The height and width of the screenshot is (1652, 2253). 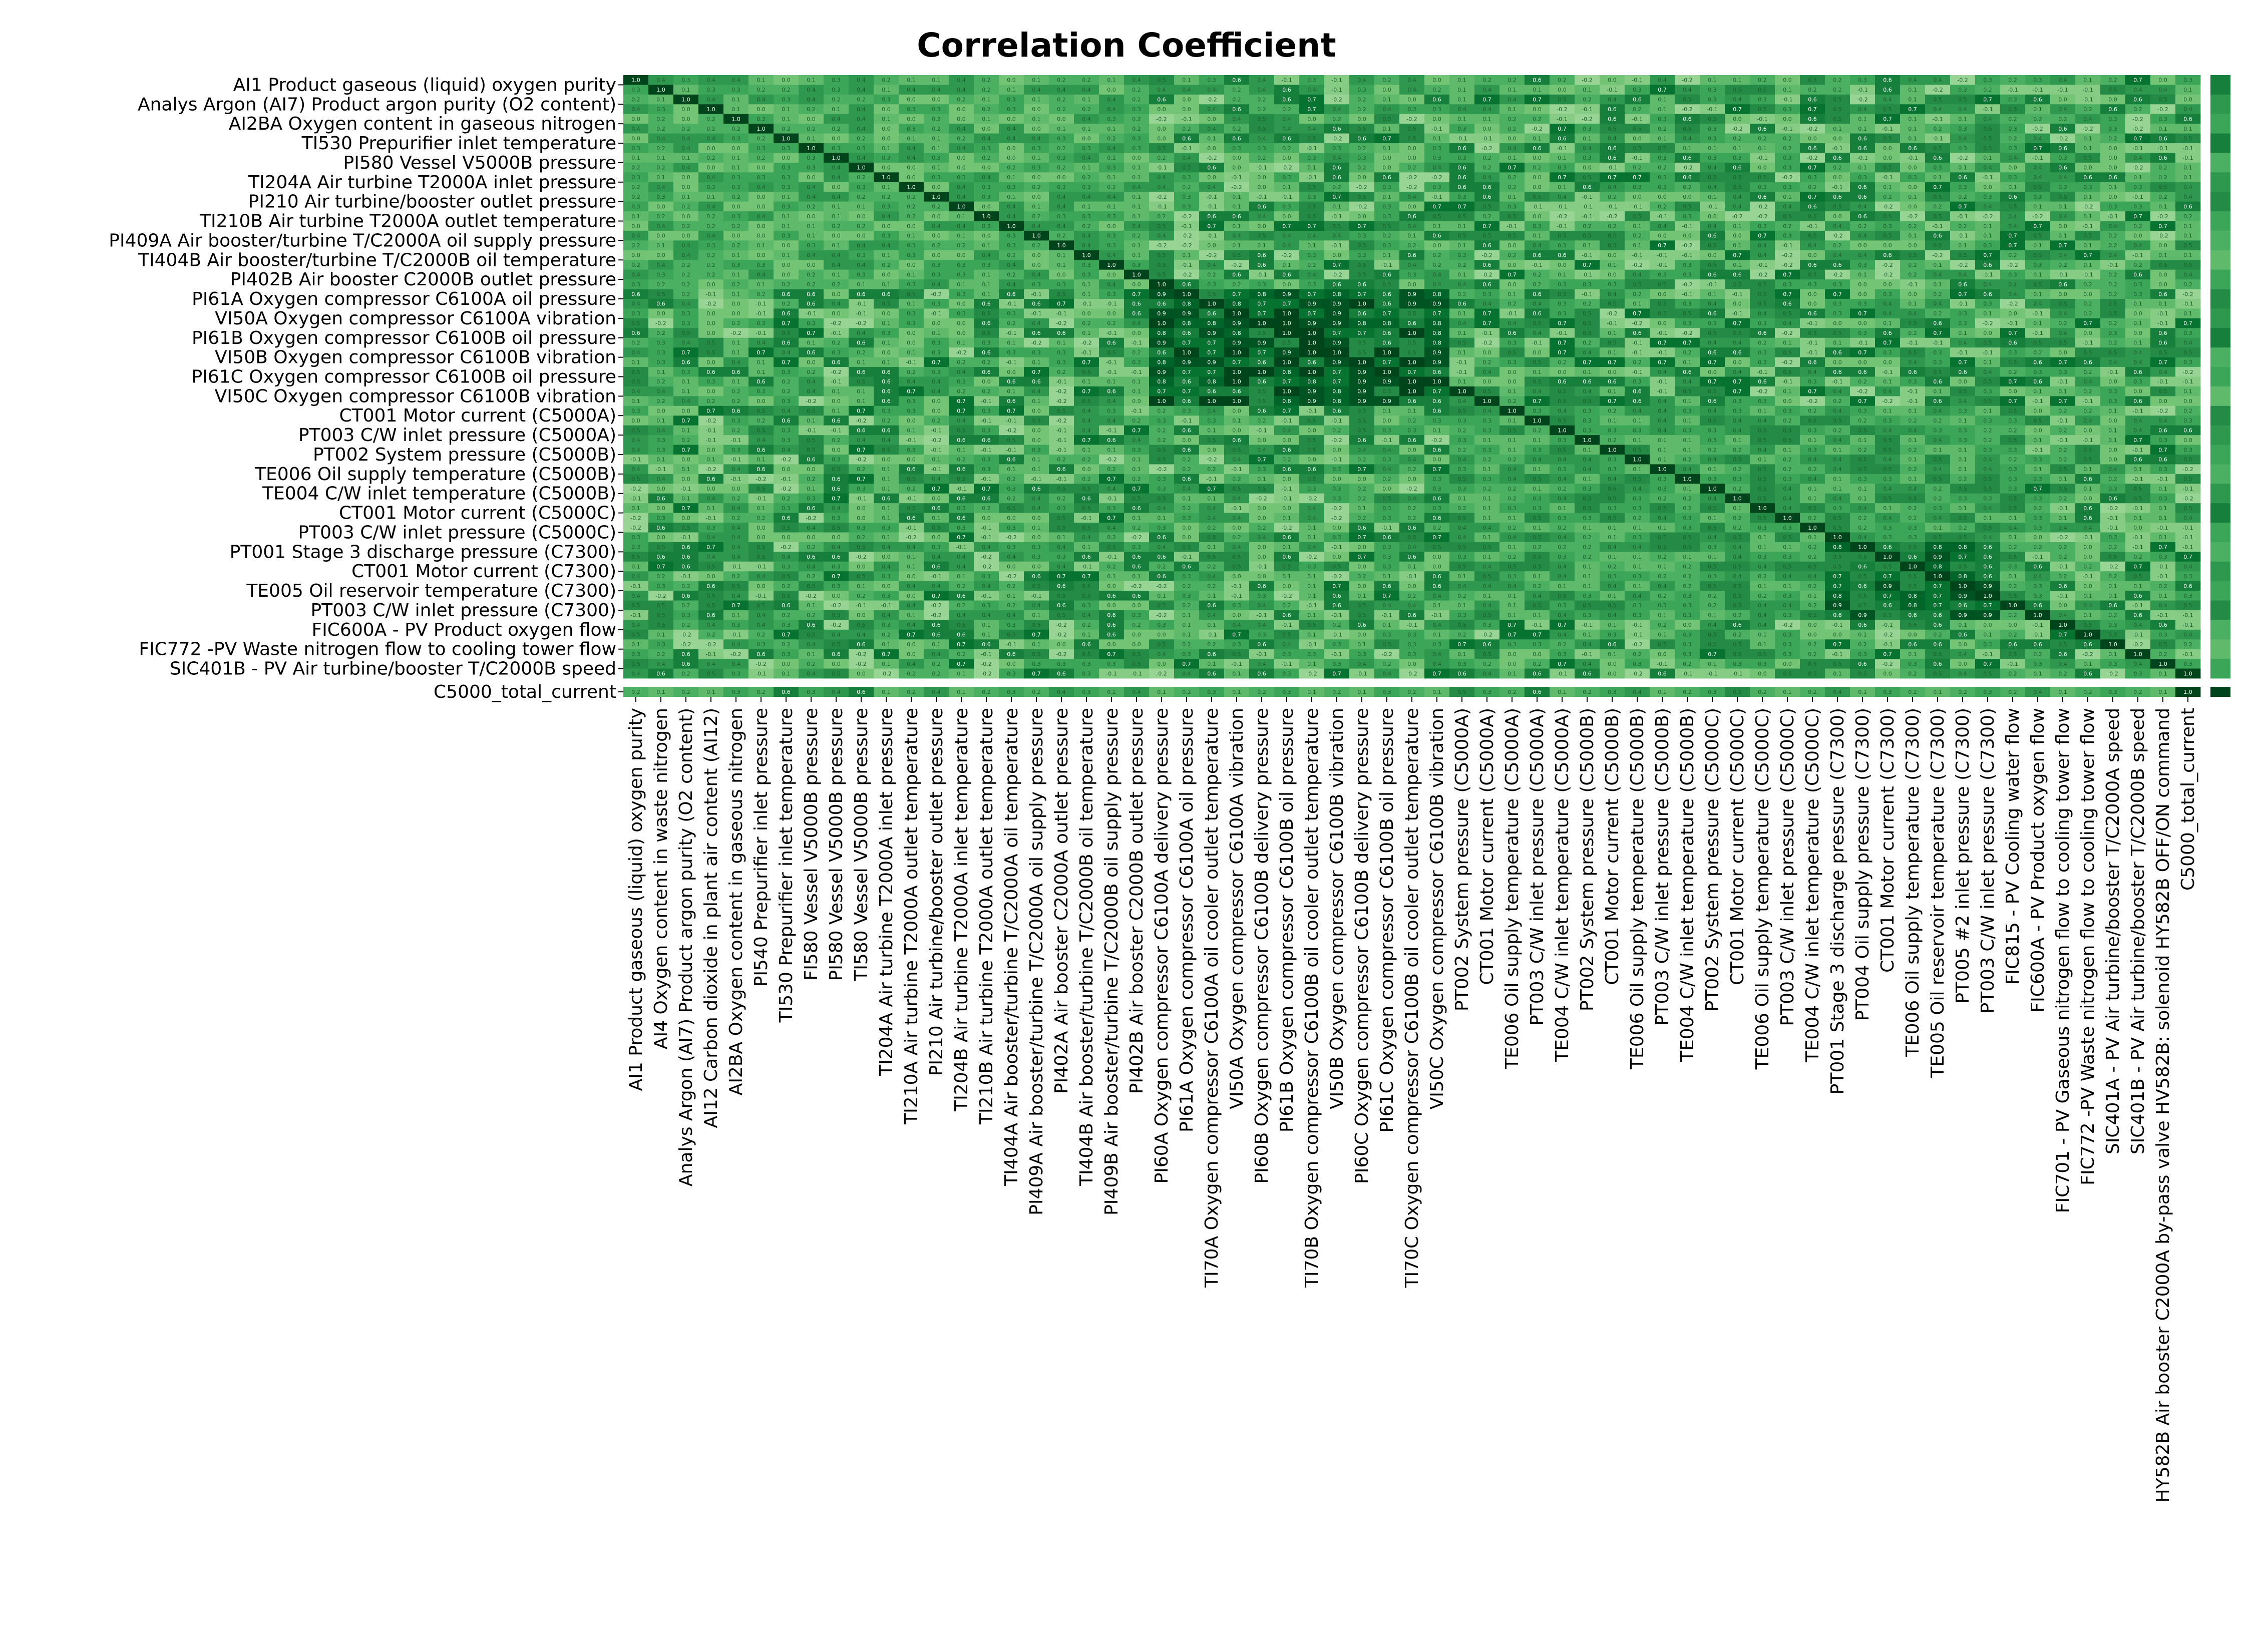 What do you see at coordinates (1161, 362) in the screenshot?
I see `heatmap-cell-value: 0.8` at bounding box center [1161, 362].